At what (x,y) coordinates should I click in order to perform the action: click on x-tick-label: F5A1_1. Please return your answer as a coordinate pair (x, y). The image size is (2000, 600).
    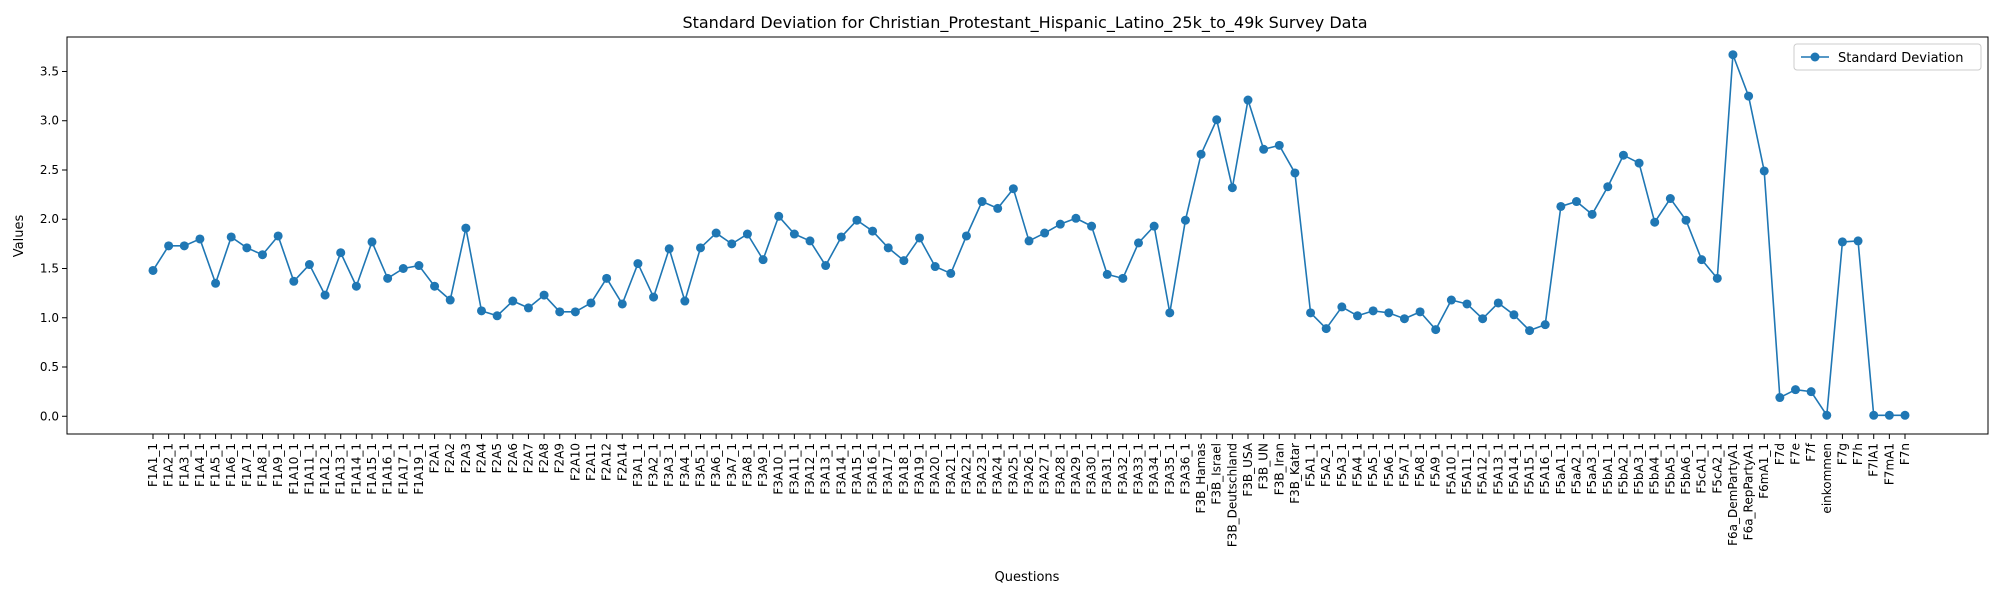
    Looking at the image, I should click on (1311, 465).